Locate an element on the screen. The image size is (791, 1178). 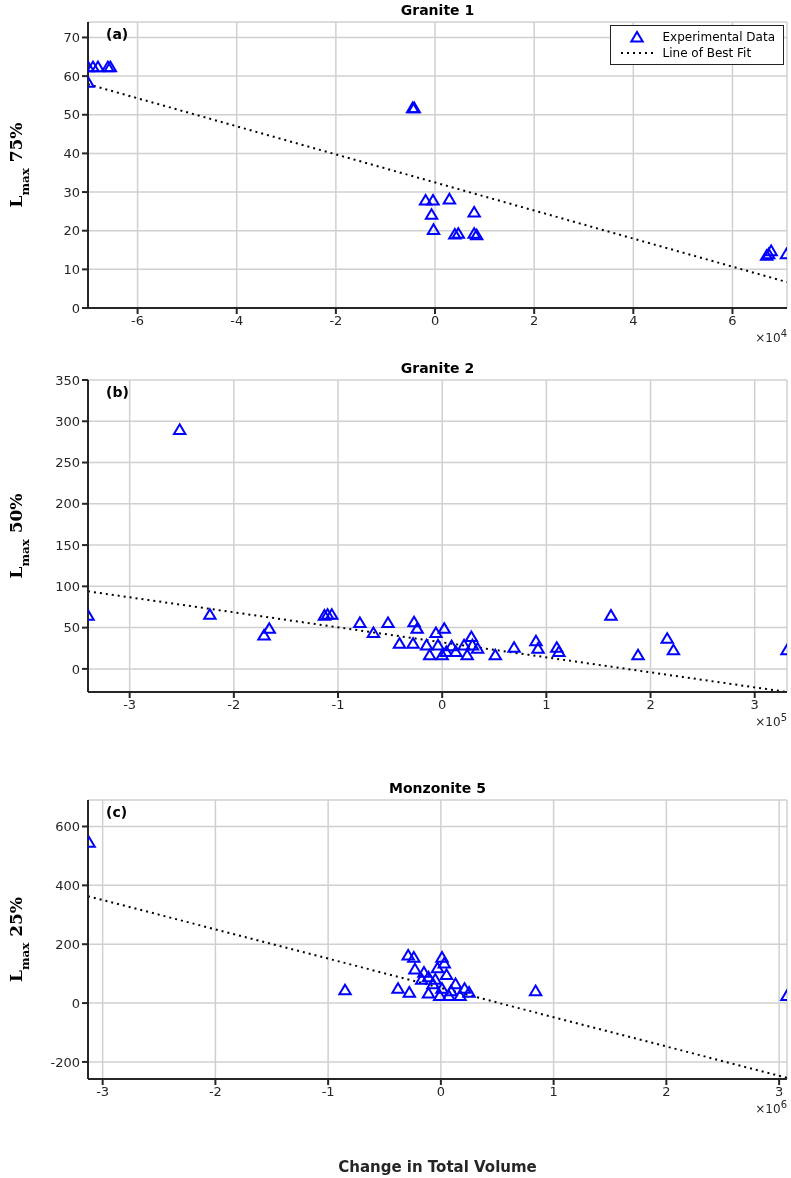
legend-label: Line of Best Fit is located at coordinates (707, 53).